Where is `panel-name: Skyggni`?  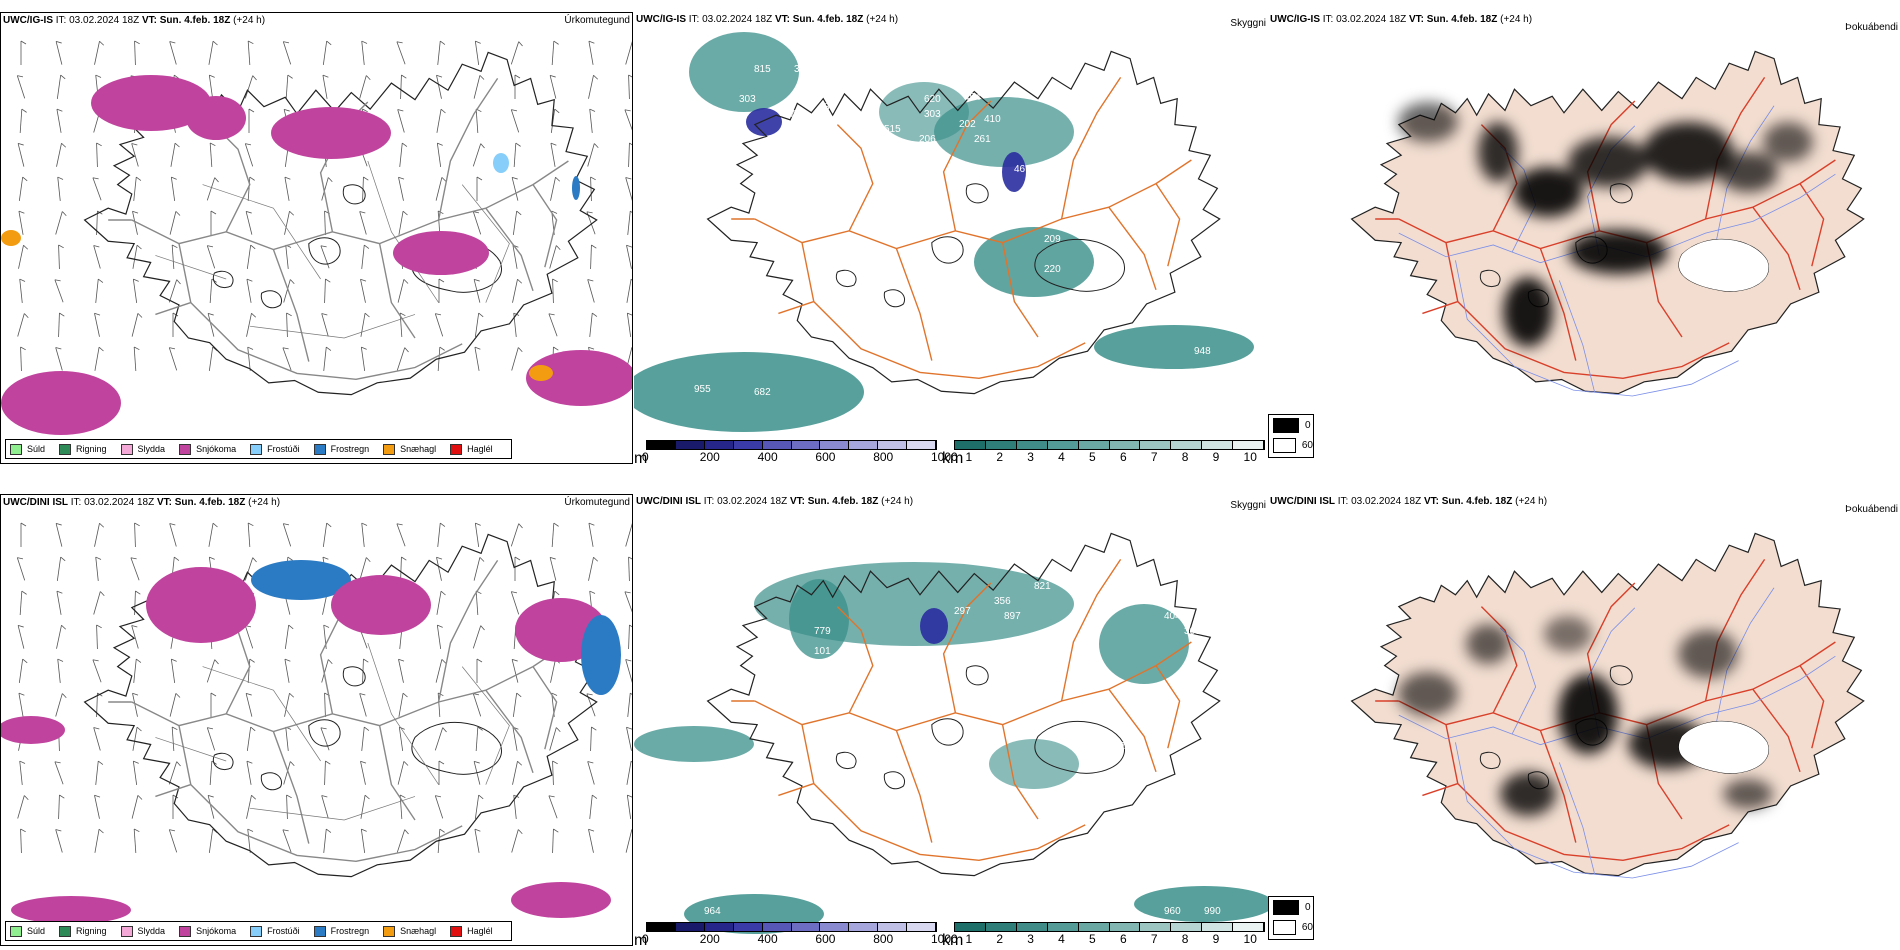 panel-name: Skyggni is located at coordinates (1248, 505).